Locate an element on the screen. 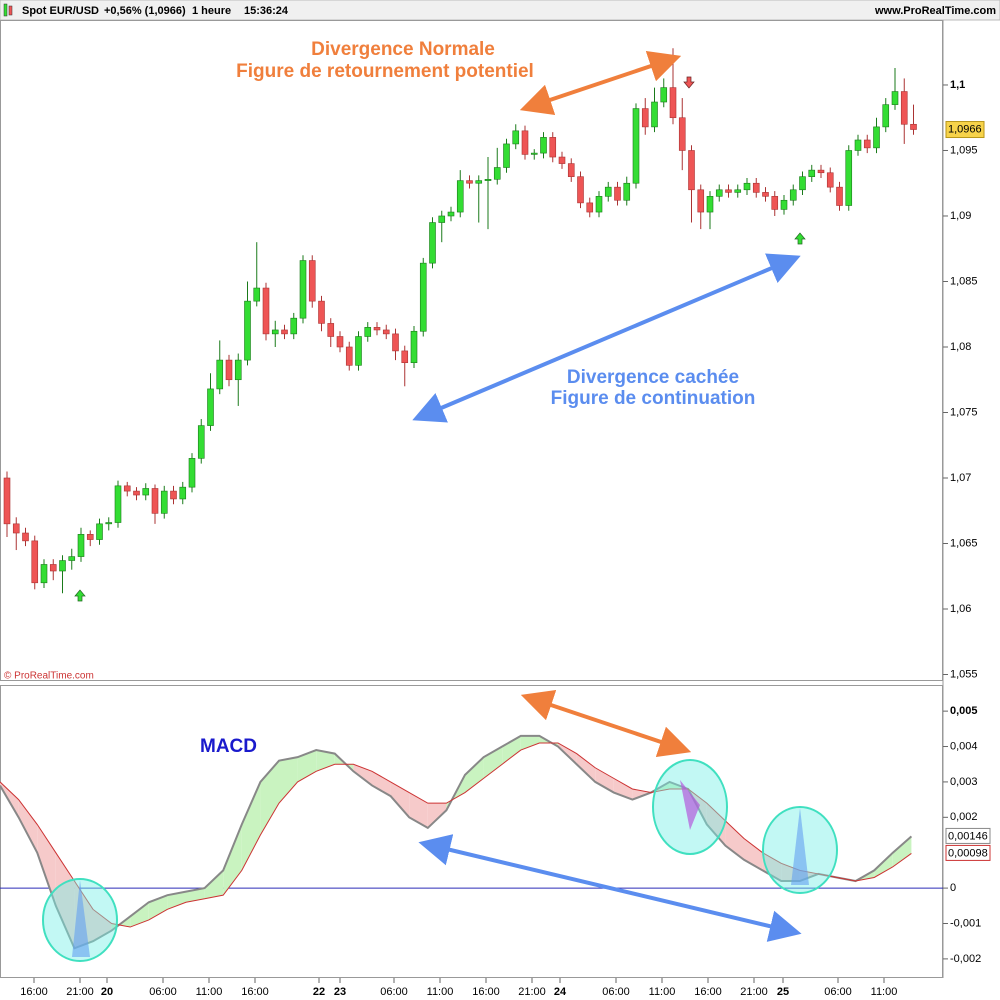 This screenshot has width=1000, height=1000. x-tick-label: 22 is located at coordinates (319, 992).